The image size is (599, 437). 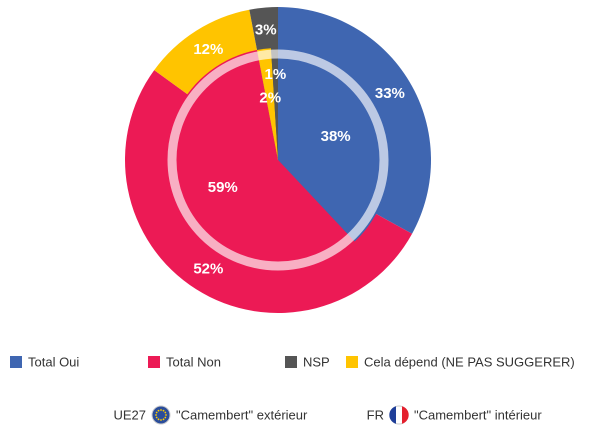 I want to click on value-label: 38%, so click(x=336, y=136).